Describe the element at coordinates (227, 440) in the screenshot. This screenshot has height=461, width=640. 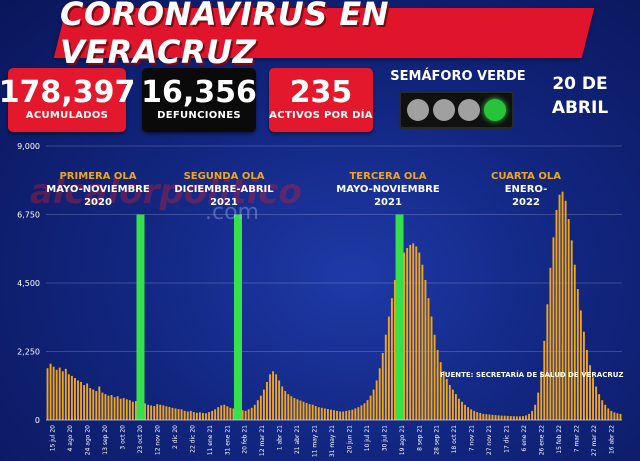
I see `x-tick-label: 31 ene 21` at that location.